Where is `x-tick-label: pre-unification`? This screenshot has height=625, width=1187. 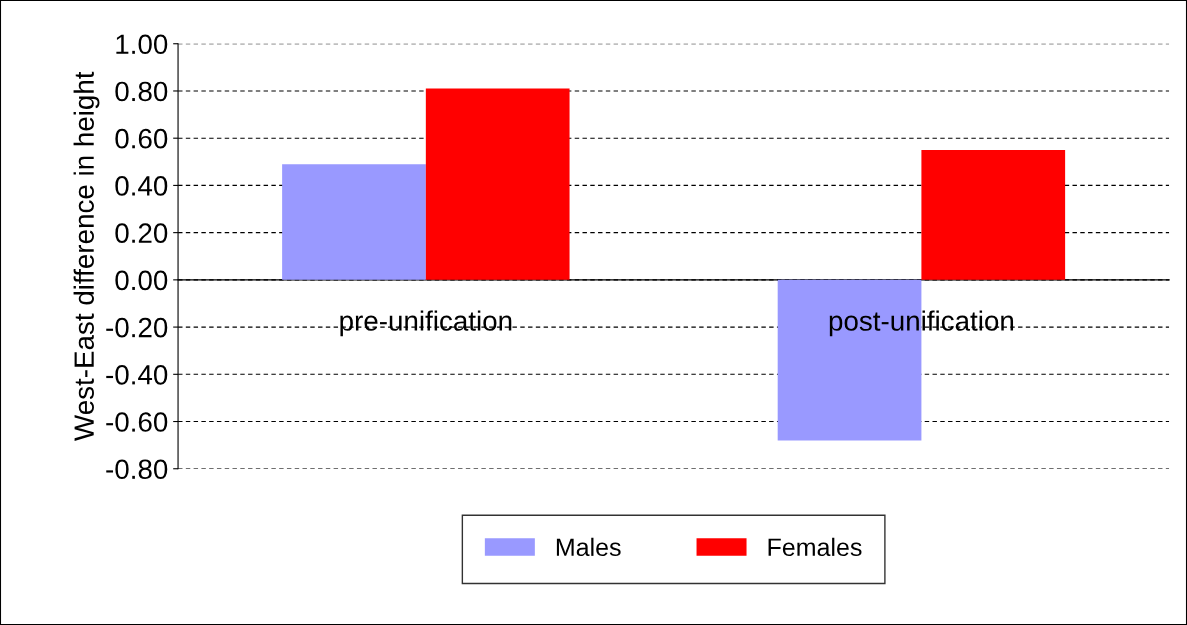 x-tick-label: pre-unification is located at coordinates (426, 323).